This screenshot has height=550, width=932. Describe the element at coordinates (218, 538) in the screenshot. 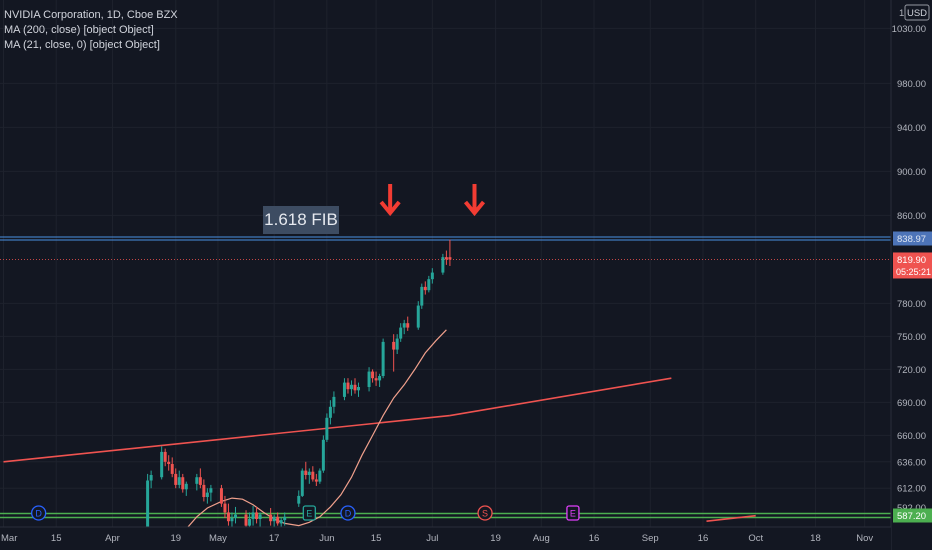

I see `time-tick-label: May` at that location.